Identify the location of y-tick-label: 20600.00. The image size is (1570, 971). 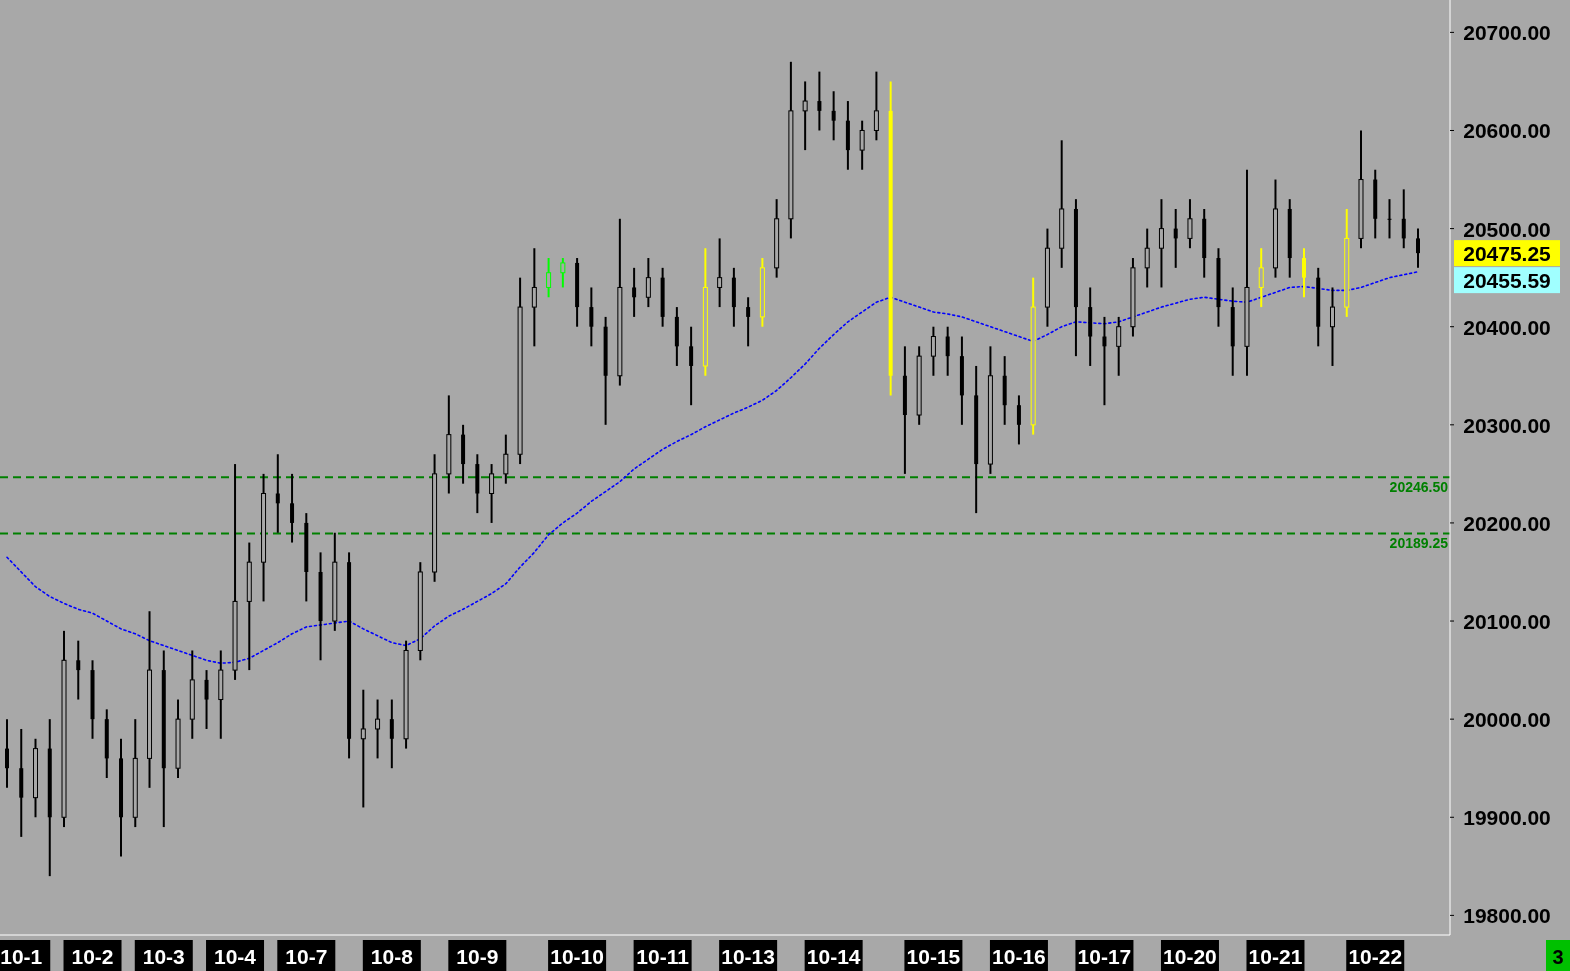
(1507, 131).